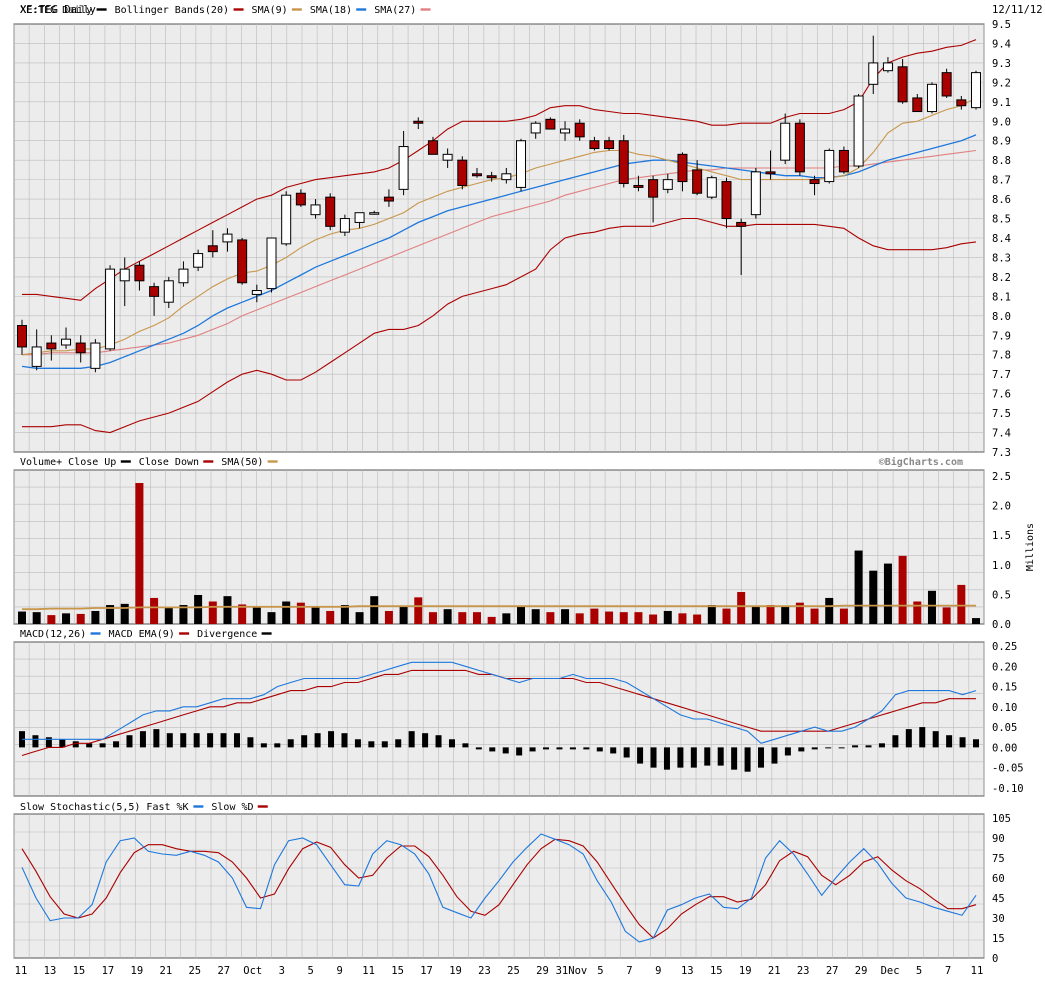 This screenshot has height=985, width=1045. Describe the element at coordinates (1001, 122) in the screenshot. I see `price-tick-label: 9.0` at that location.